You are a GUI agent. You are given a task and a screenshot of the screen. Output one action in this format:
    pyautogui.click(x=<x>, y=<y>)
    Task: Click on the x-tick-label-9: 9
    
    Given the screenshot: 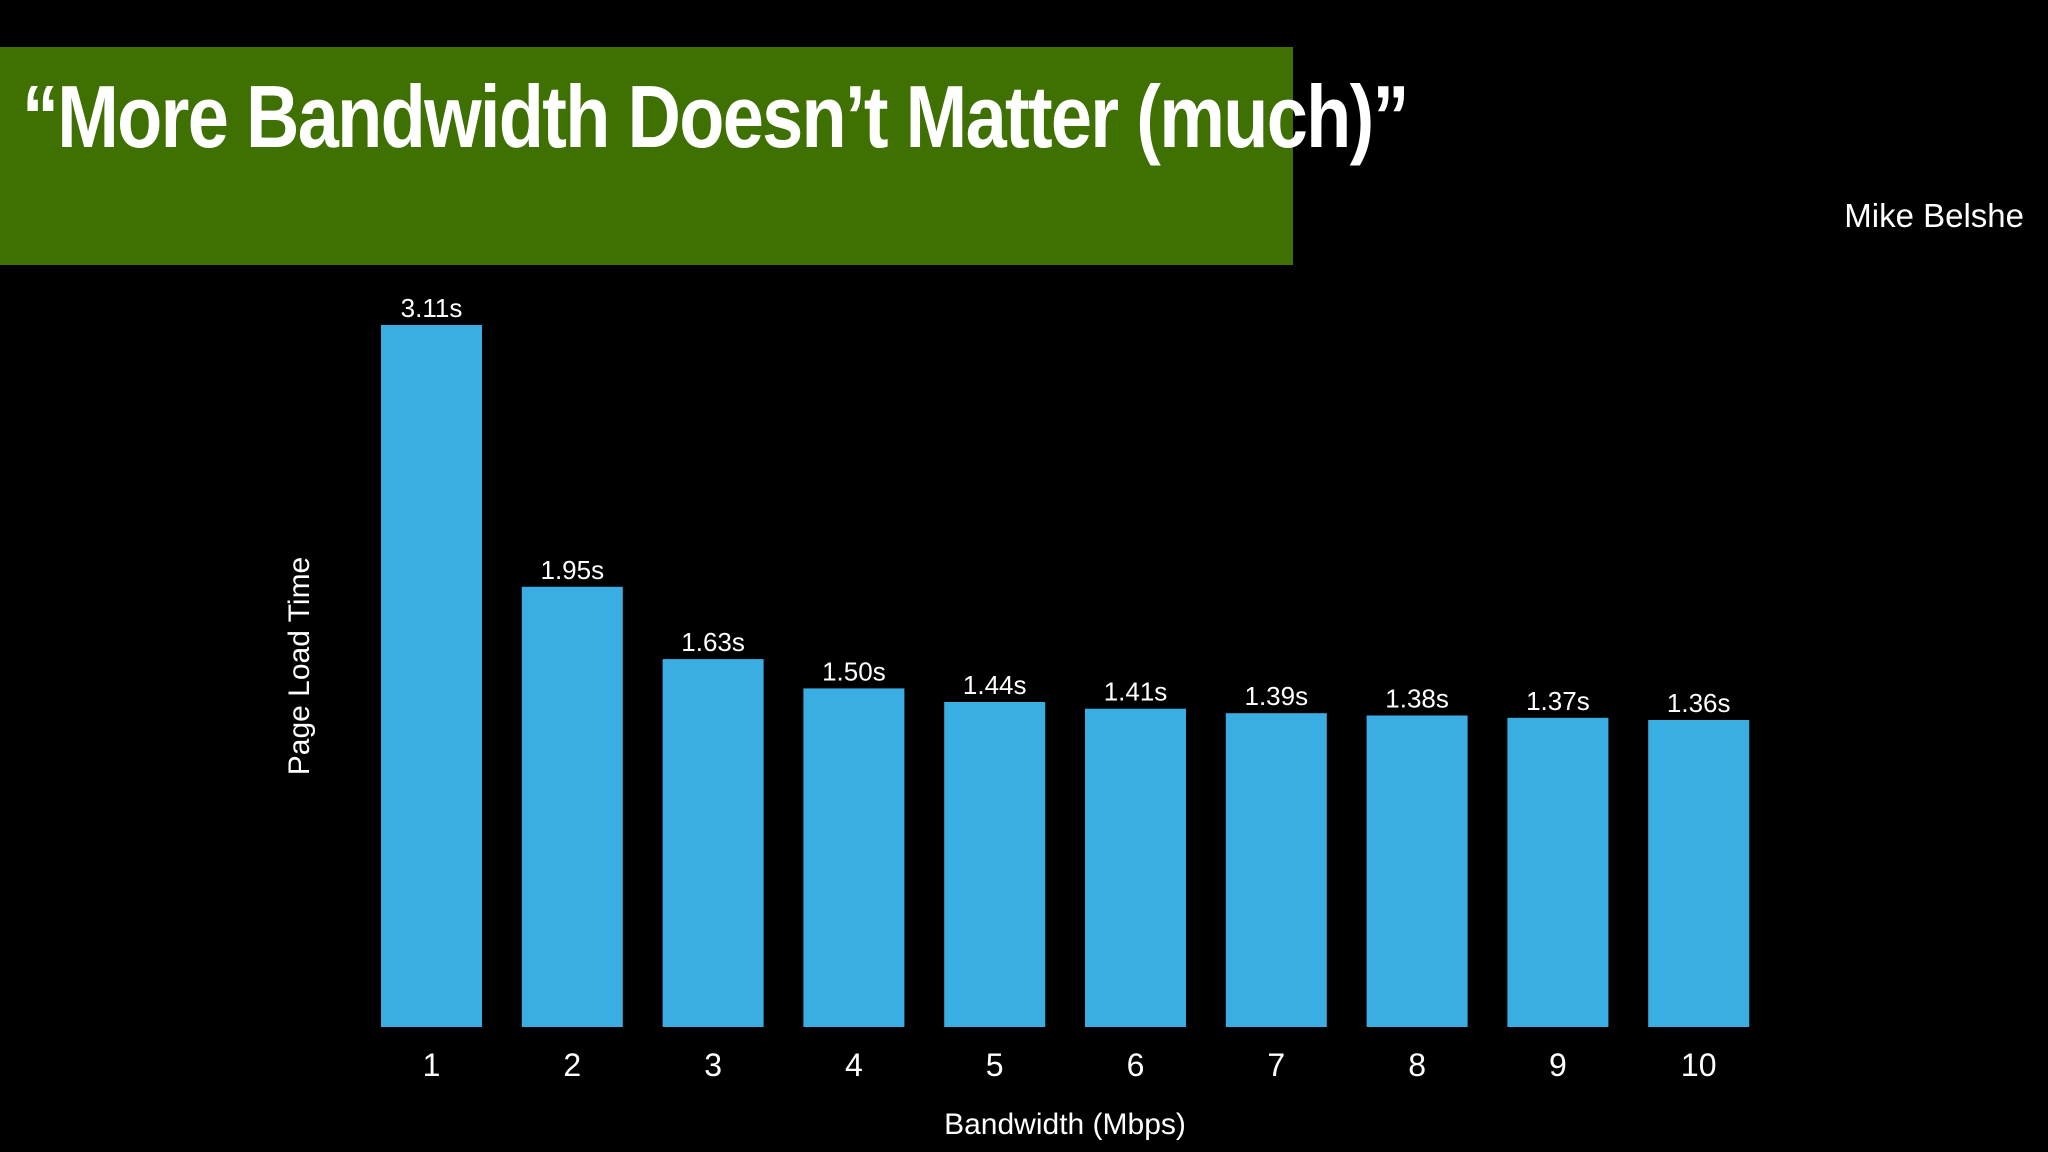 What is the action you would take?
    pyautogui.click(x=1558, y=1065)
    